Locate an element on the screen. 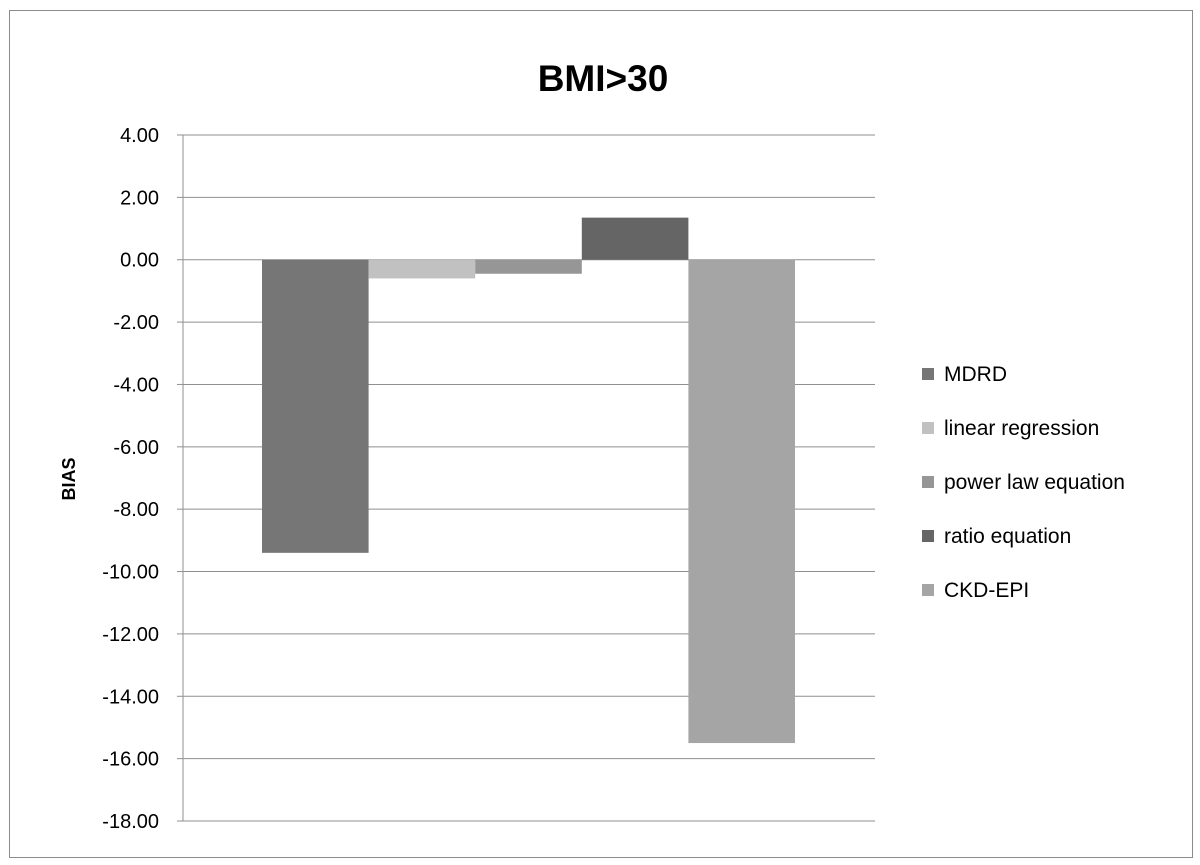 This screenshot has width=1200, height=865. legend-swatch-power-law-equation is located at coordinates (928, 482).